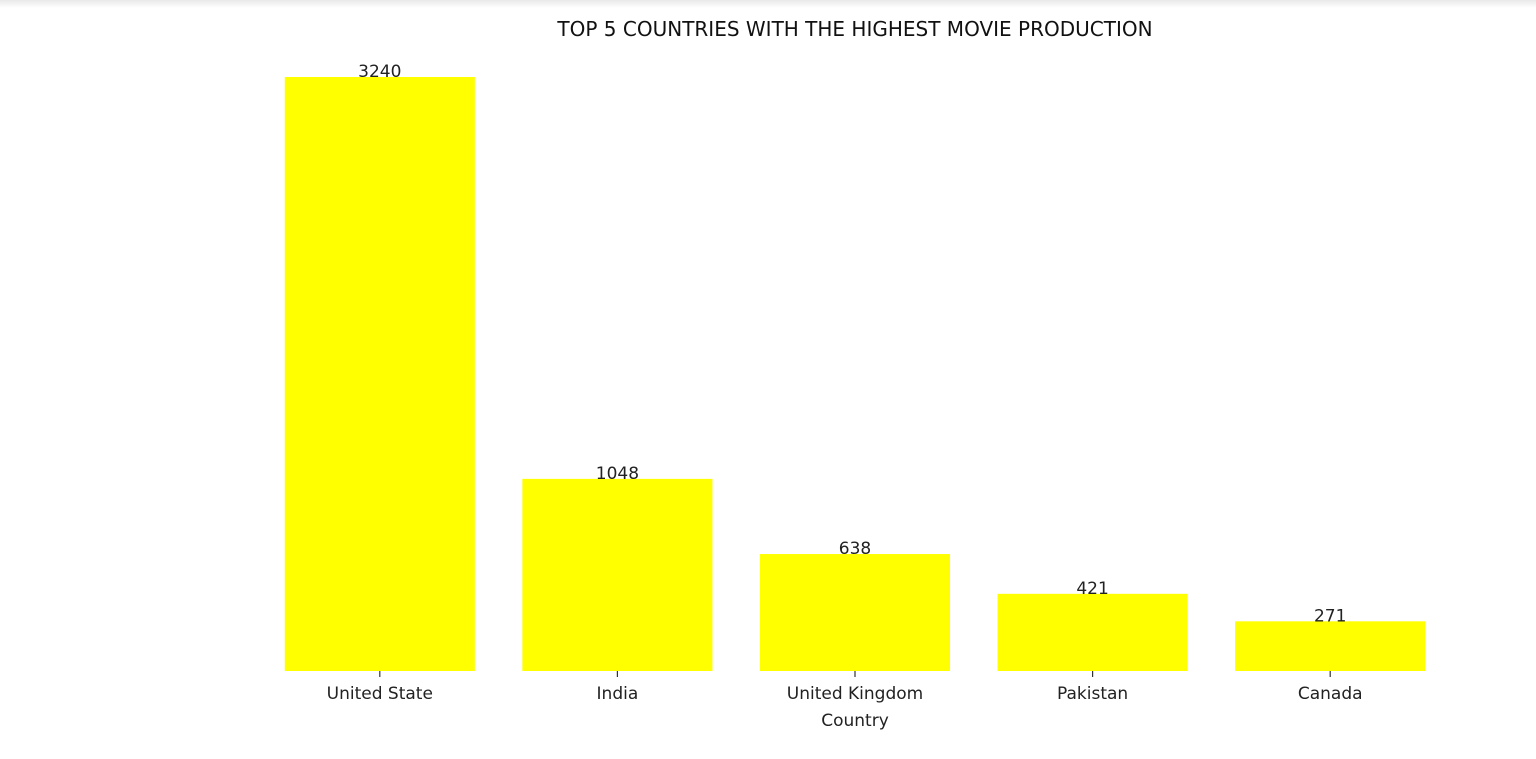  I want to click on x-tick-label-united-state: United State, so click(380, 694).